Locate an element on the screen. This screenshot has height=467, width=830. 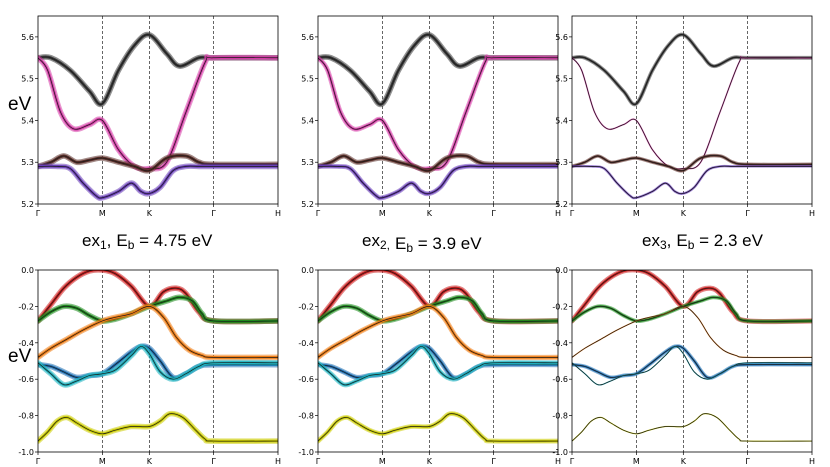
caption-ex2: ex2, Eb = 3.9 eV is located at coordinates (422, 243).